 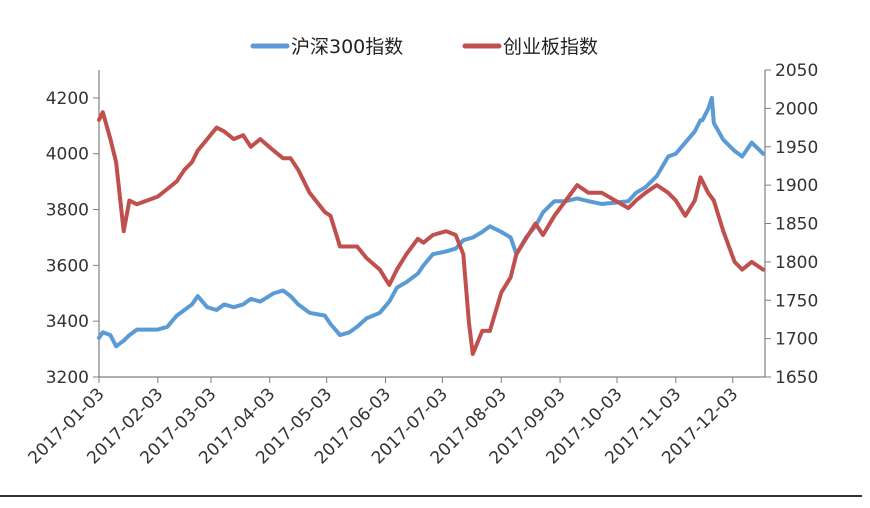 I want to click on y-left-tick-label: 3400, so click(x=67, y=322).